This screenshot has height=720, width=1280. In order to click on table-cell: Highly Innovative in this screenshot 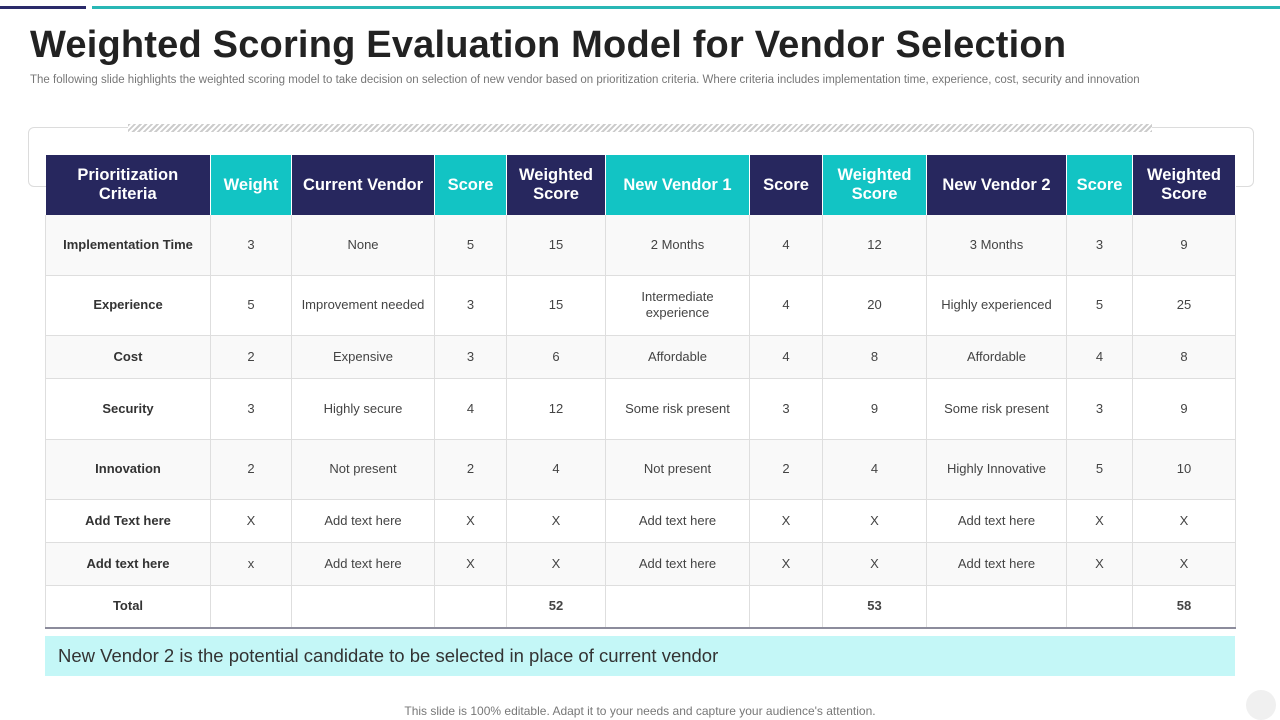, I will do `click(996, 469)`.